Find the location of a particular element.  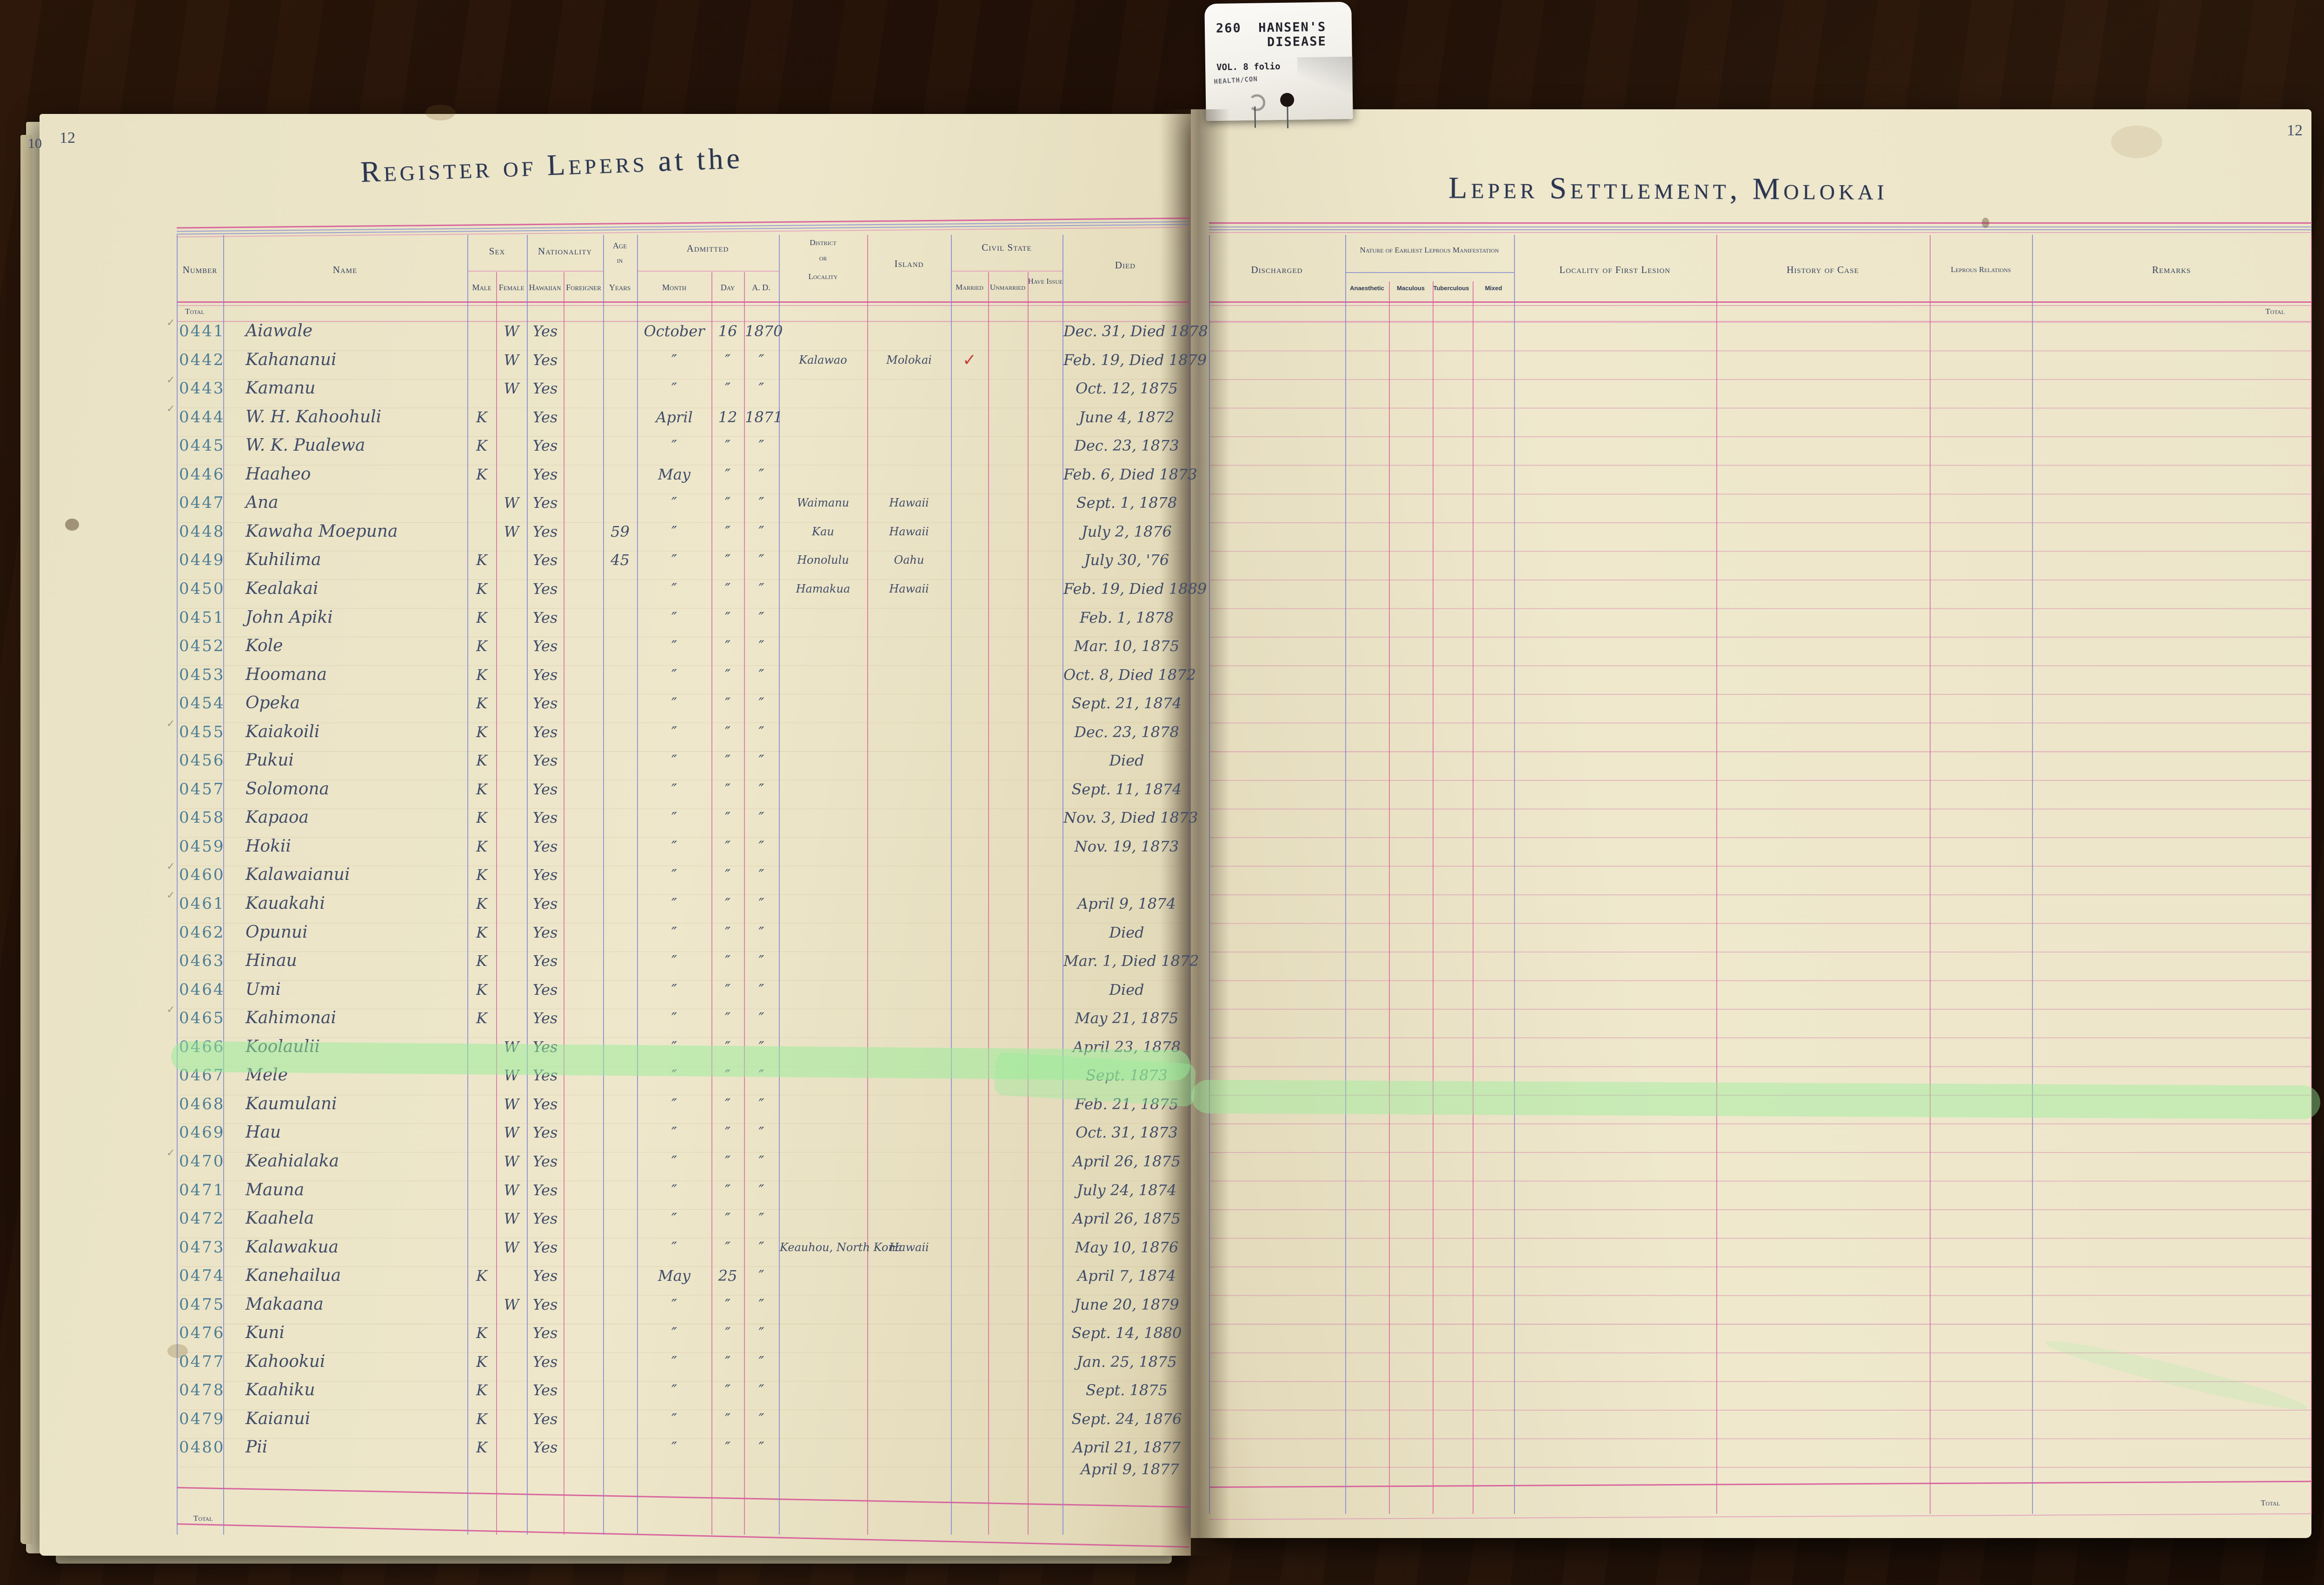

col-header-discharged: Discharged is located at coordinates (1277, 269).